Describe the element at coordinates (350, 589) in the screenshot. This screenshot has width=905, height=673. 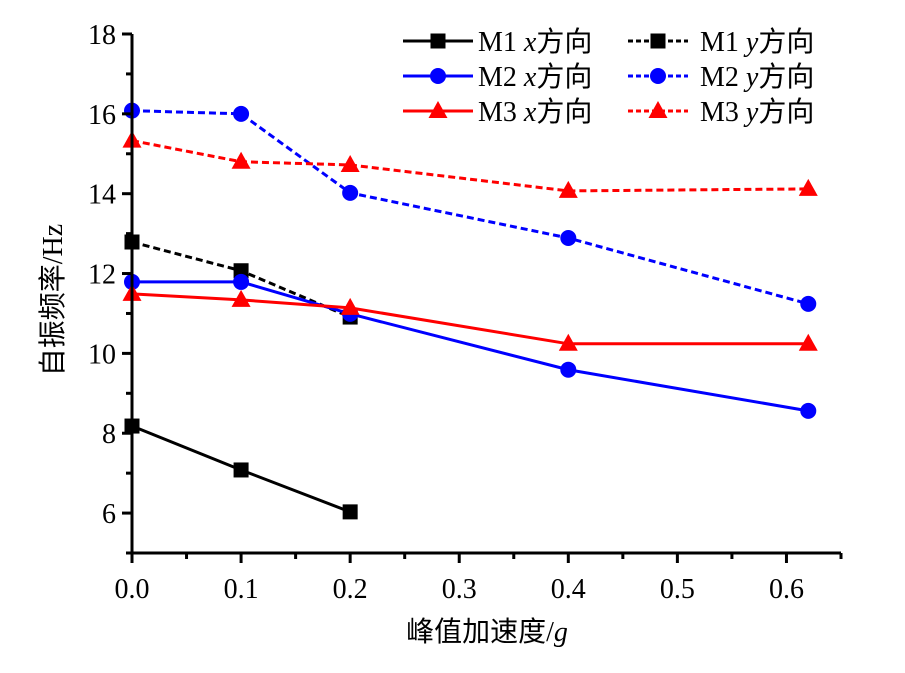
I see `x-tick-label: 0.2` at that location.